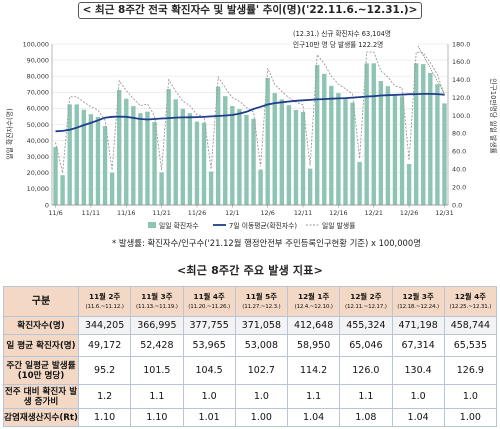  What do you see at coordinates (261, 370) in the screenshot?
I see `table-cell: 102.7` at bounding box center [261, 370].